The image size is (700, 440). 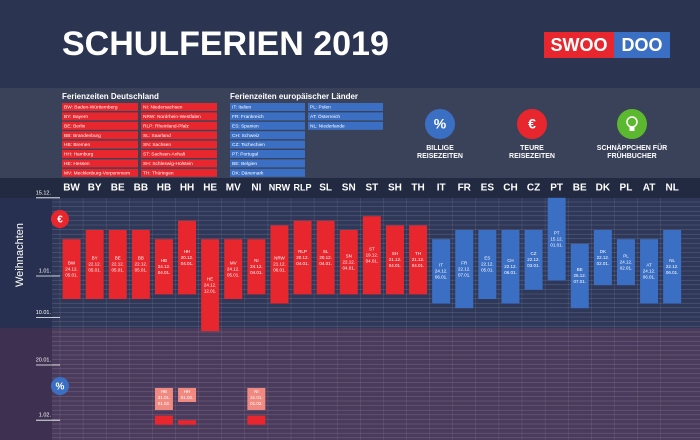 I want to click on bar-code: DK, so click(x=603, y=251).